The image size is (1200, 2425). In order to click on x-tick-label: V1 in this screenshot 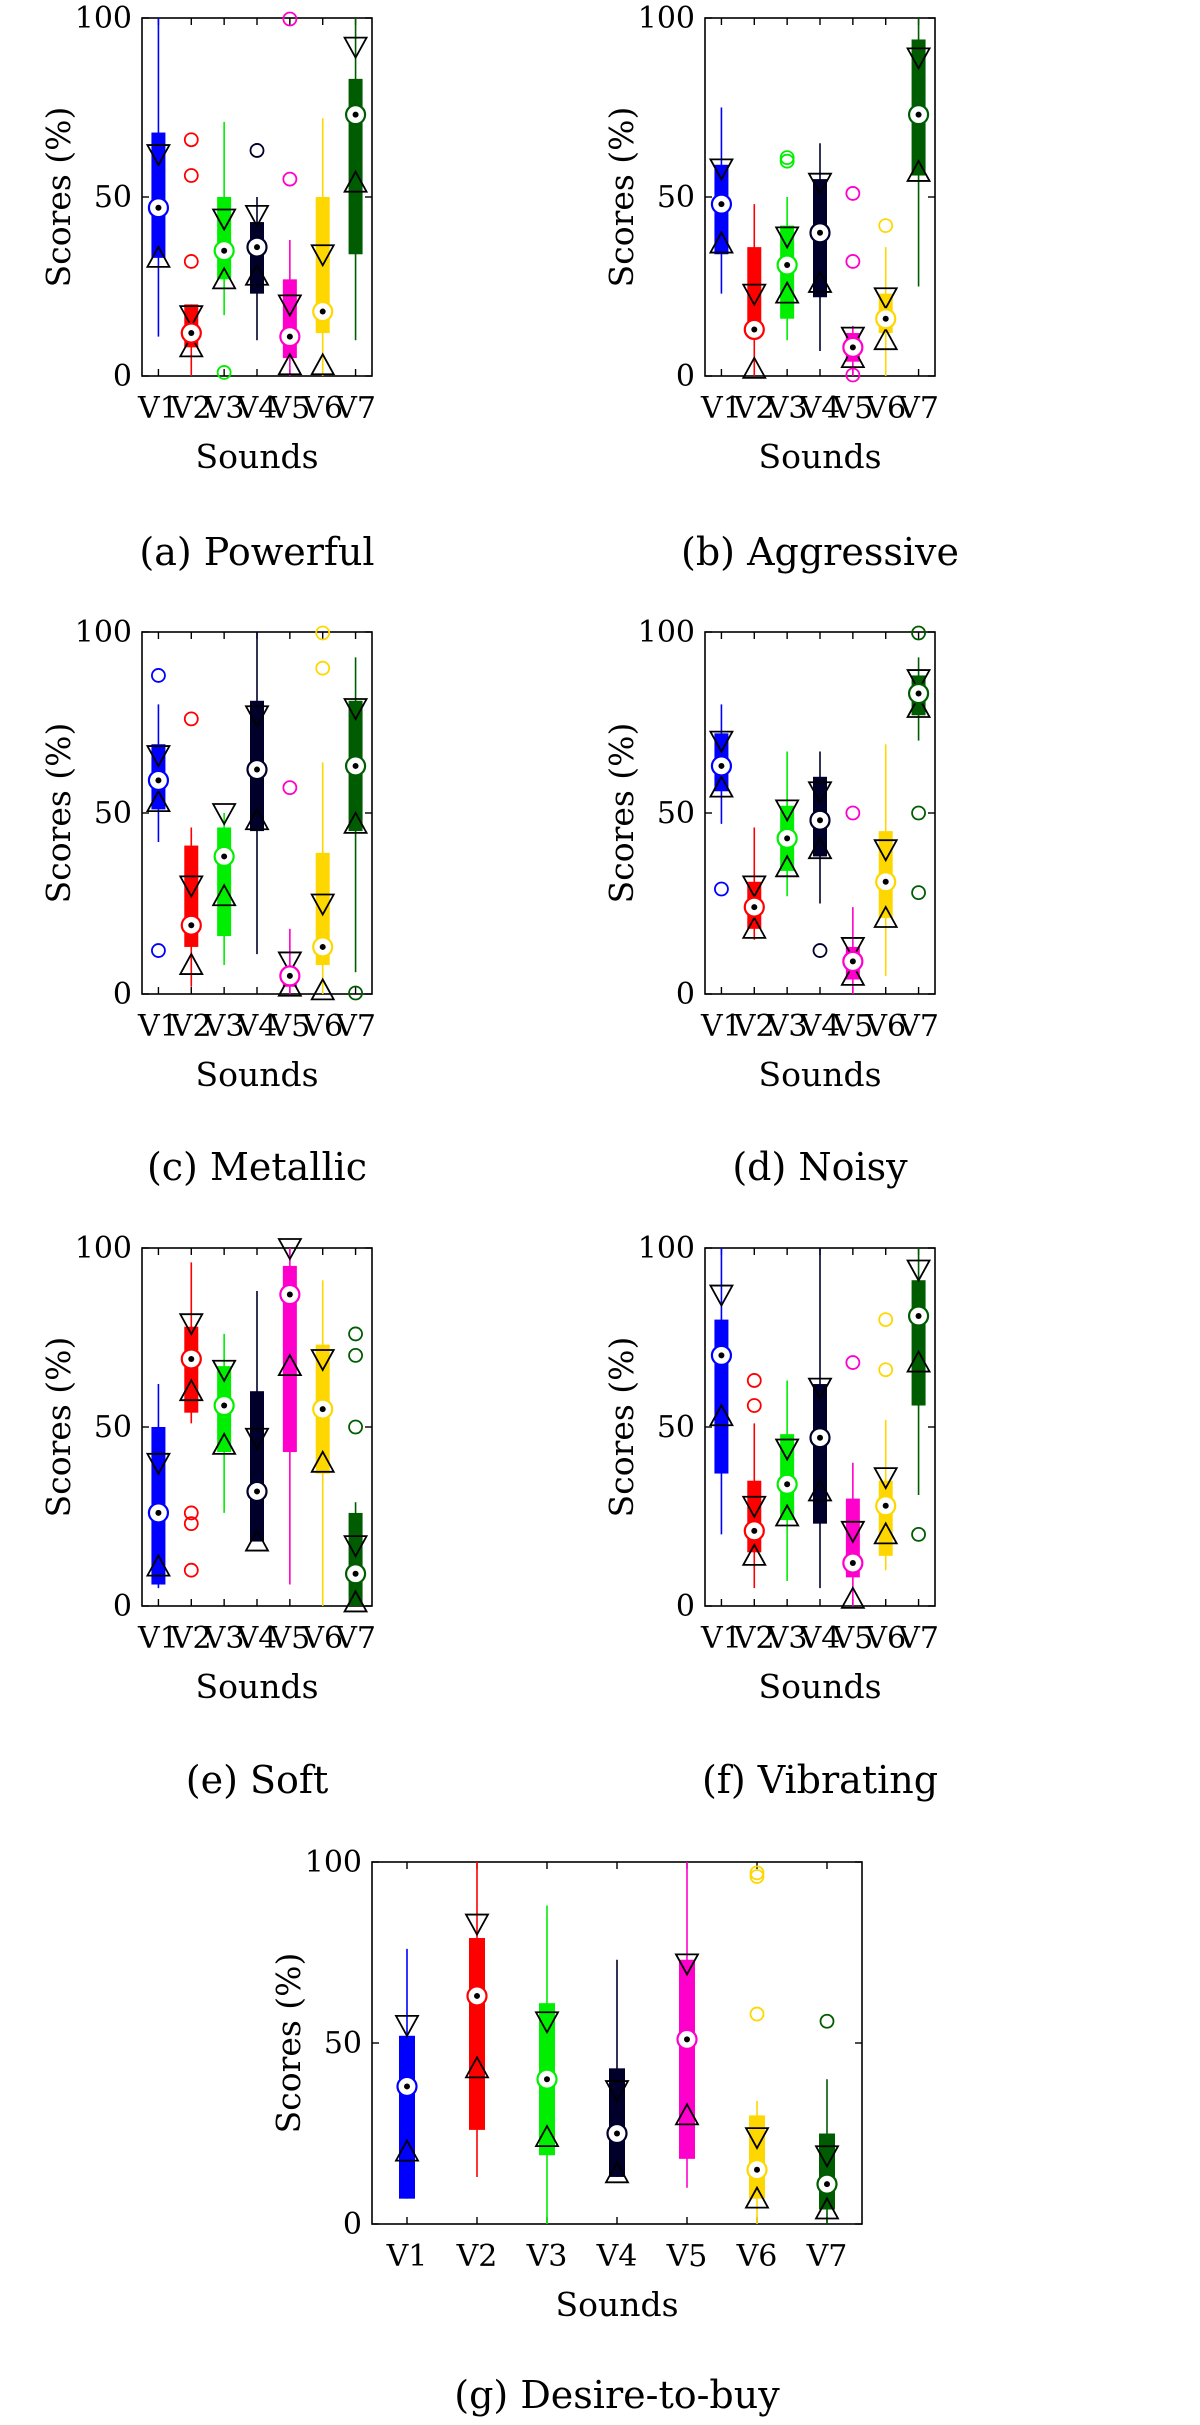, I will do `click(721, 1026)`.